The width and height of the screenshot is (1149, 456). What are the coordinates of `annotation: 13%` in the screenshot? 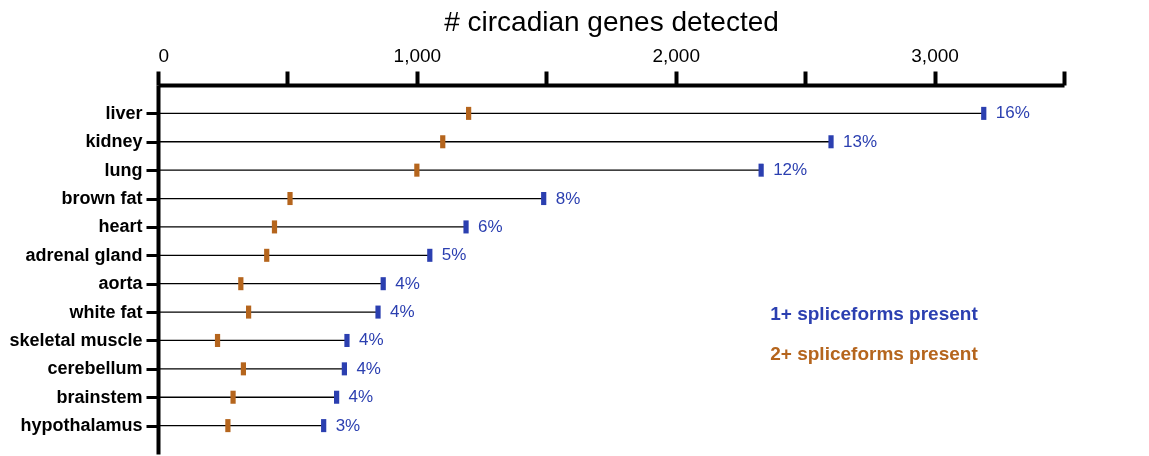 It's located at (860, 141).